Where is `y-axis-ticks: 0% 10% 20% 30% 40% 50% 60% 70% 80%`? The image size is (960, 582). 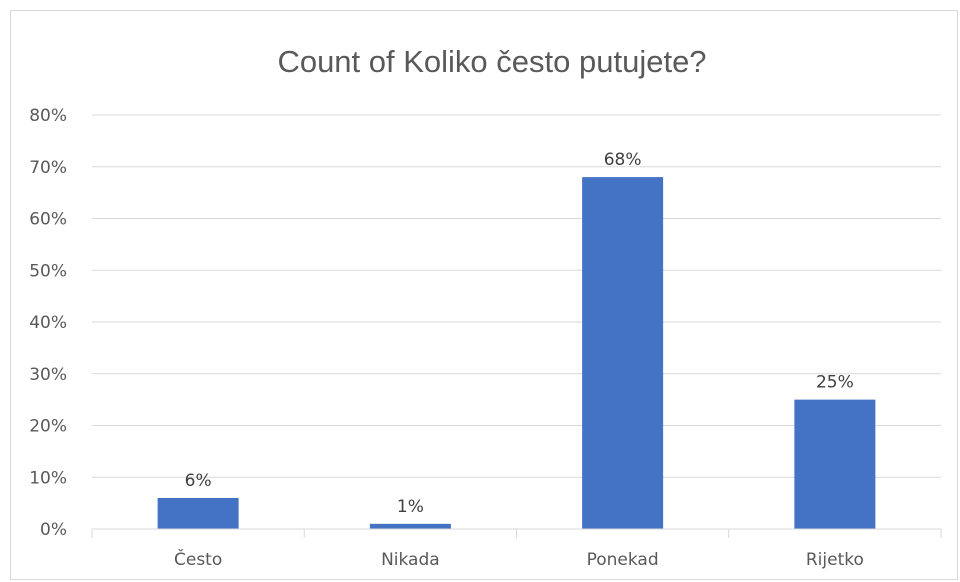 y-axis-ticks: 0% 10% 20% 30% 40% 50% 60% 70% 80% is located at coordinates (48, 323).